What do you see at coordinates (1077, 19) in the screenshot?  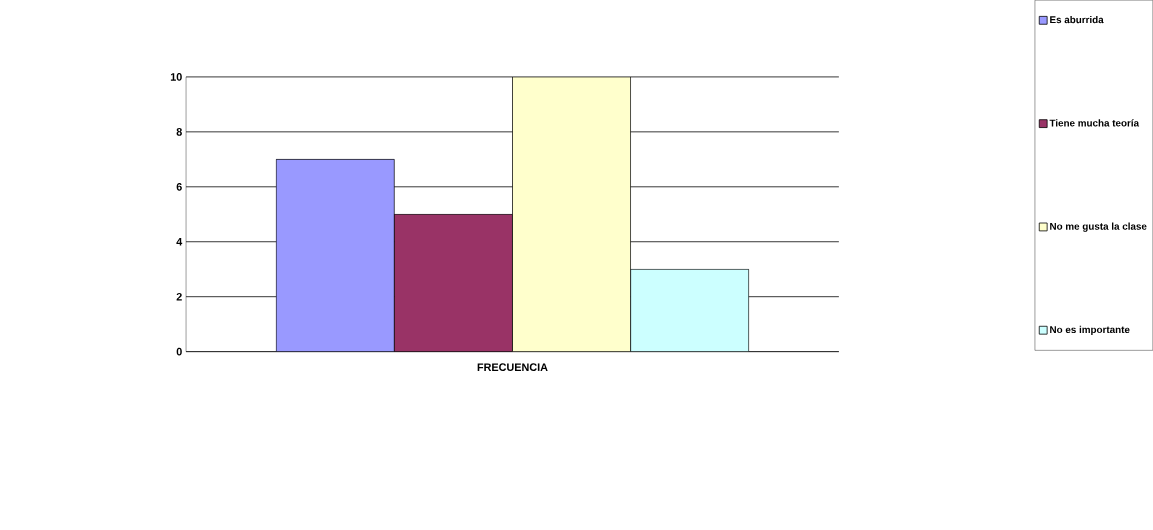 I see `legend-label: Es aburrida` at bounding box center [1077, 19].